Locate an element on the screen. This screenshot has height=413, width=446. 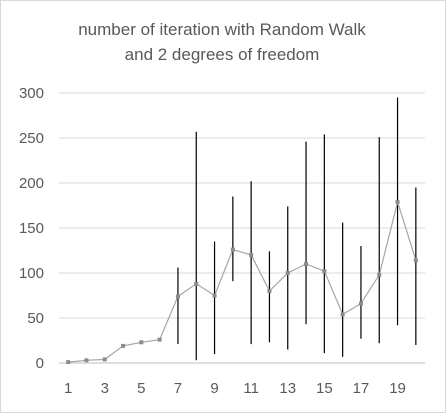
chart-title-line-2: and 2 degrees of freedom is located at coordinates (222, 54).